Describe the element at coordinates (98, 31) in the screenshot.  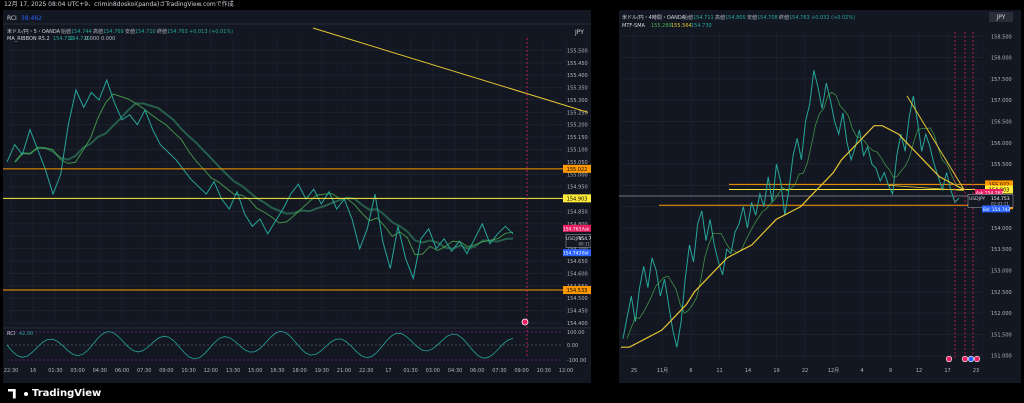
I see `ohlc-high-label: 高値` at that location.